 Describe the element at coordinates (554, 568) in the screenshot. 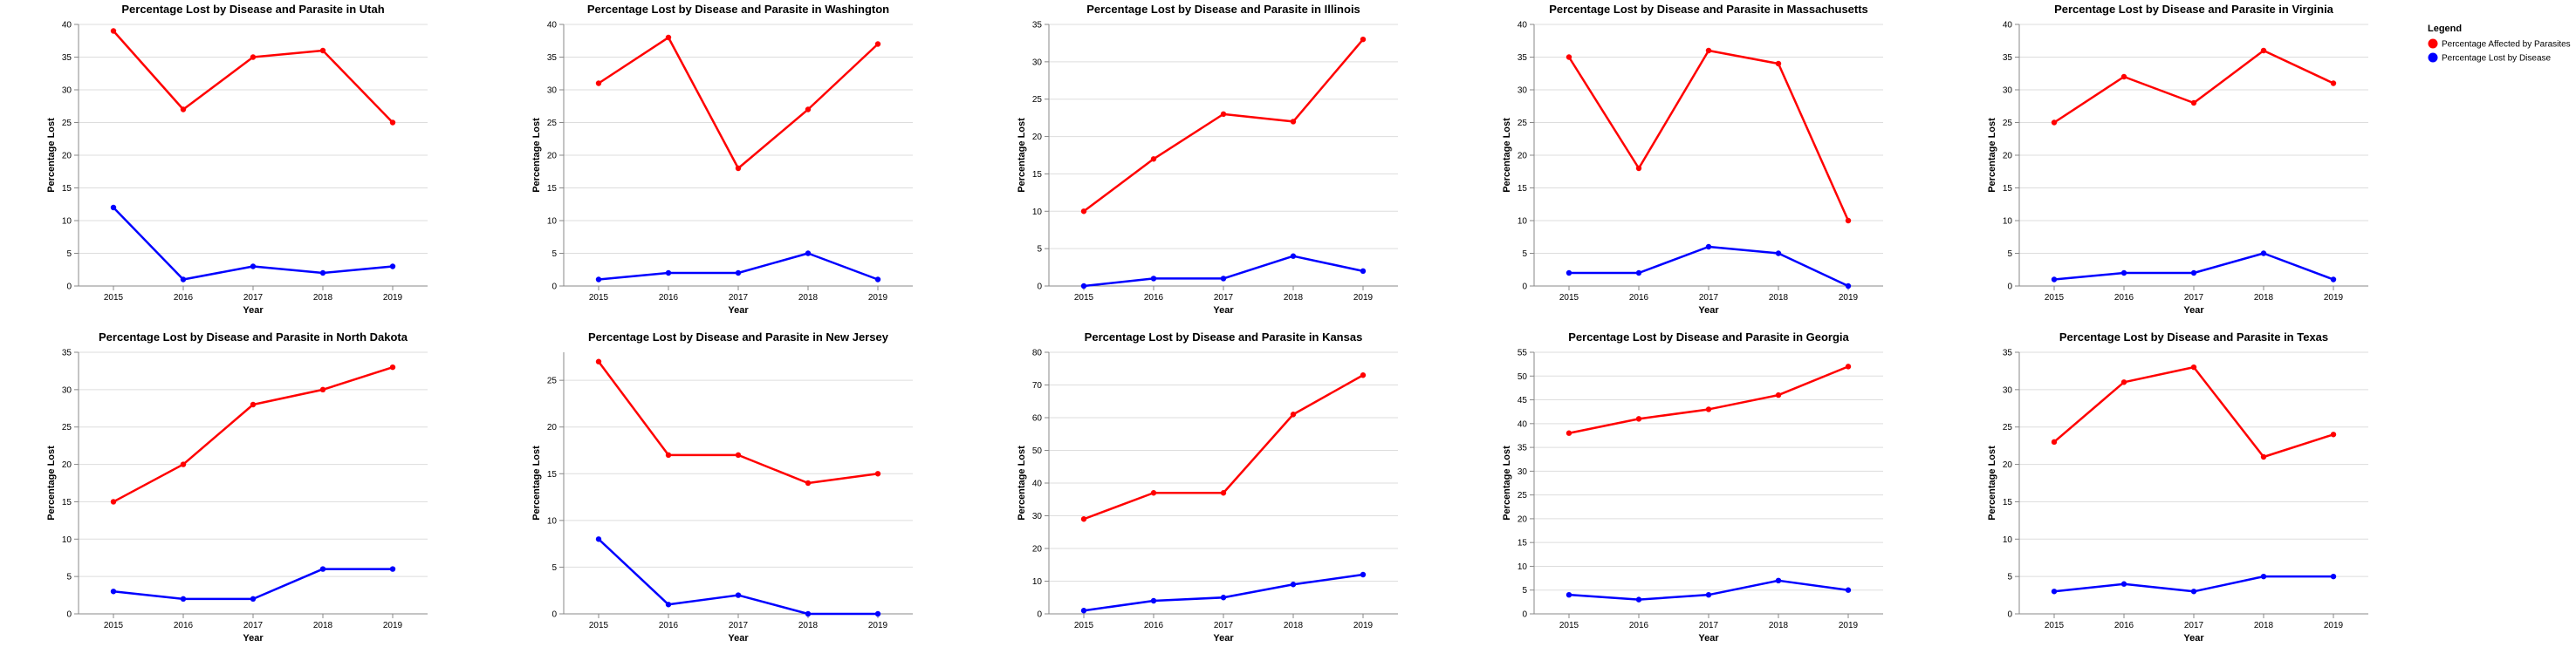

I see `y-tick-label: 5` at that location.